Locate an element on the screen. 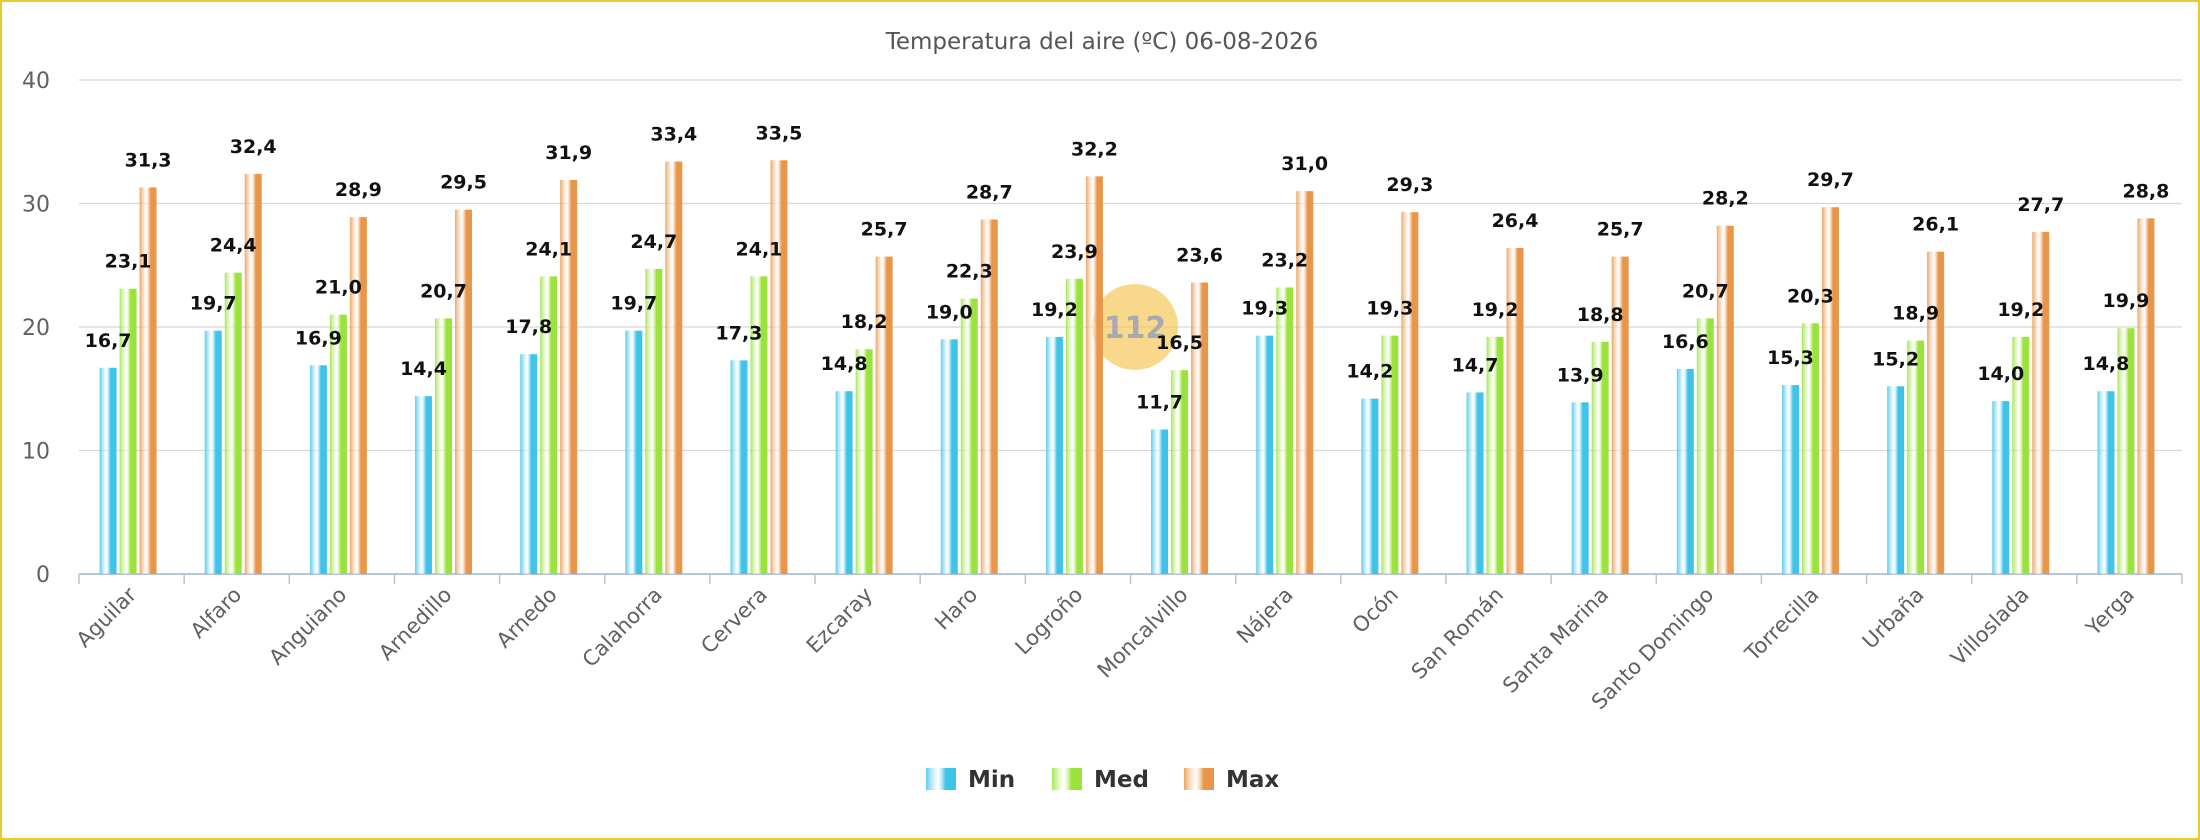  bar-max-yerga is located at coordinates (2146, 396).